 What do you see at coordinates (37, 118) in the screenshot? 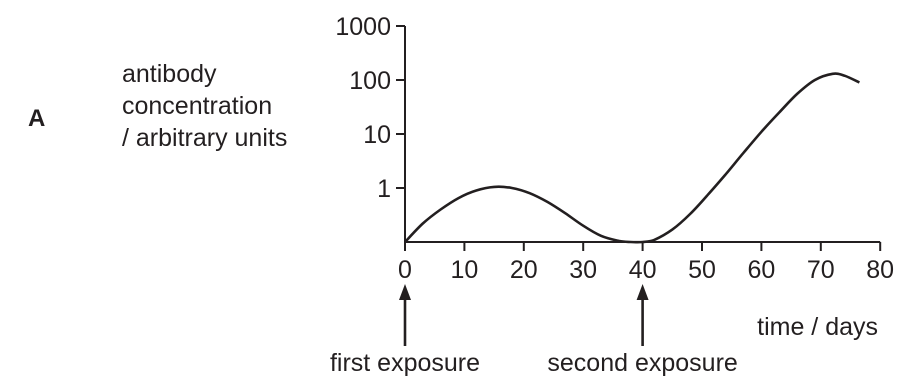
I see `panel-letter: A` at bounding box center [37, 118].